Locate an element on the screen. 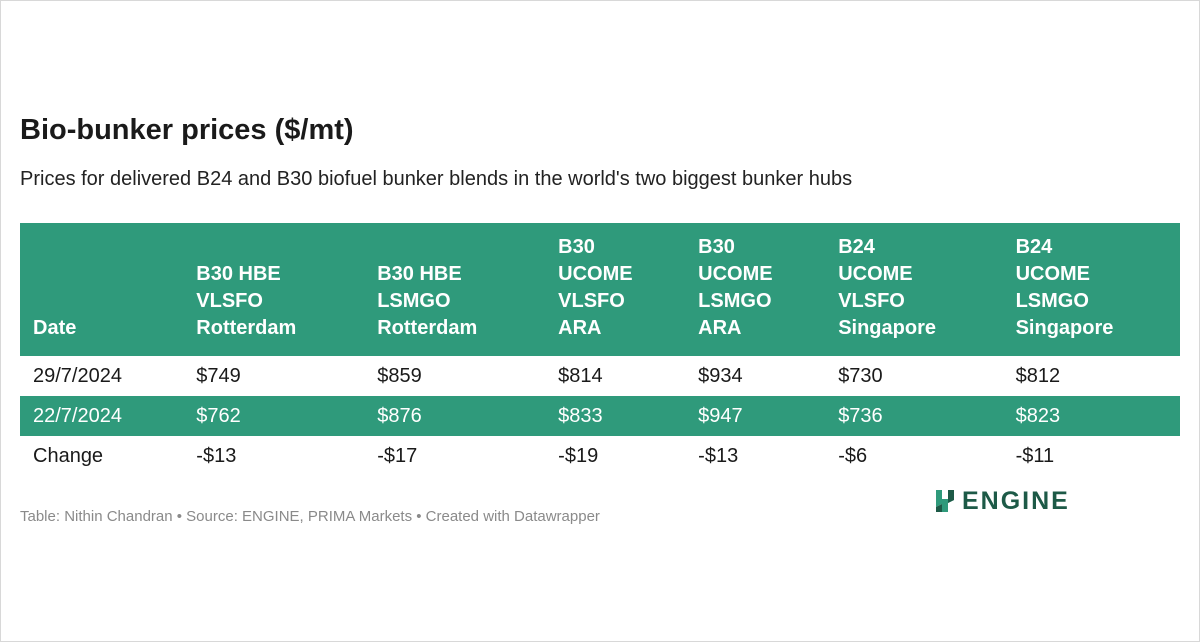 This screenshot has height=642, width=1200. logo-icon is located at coordinates (945, 501).